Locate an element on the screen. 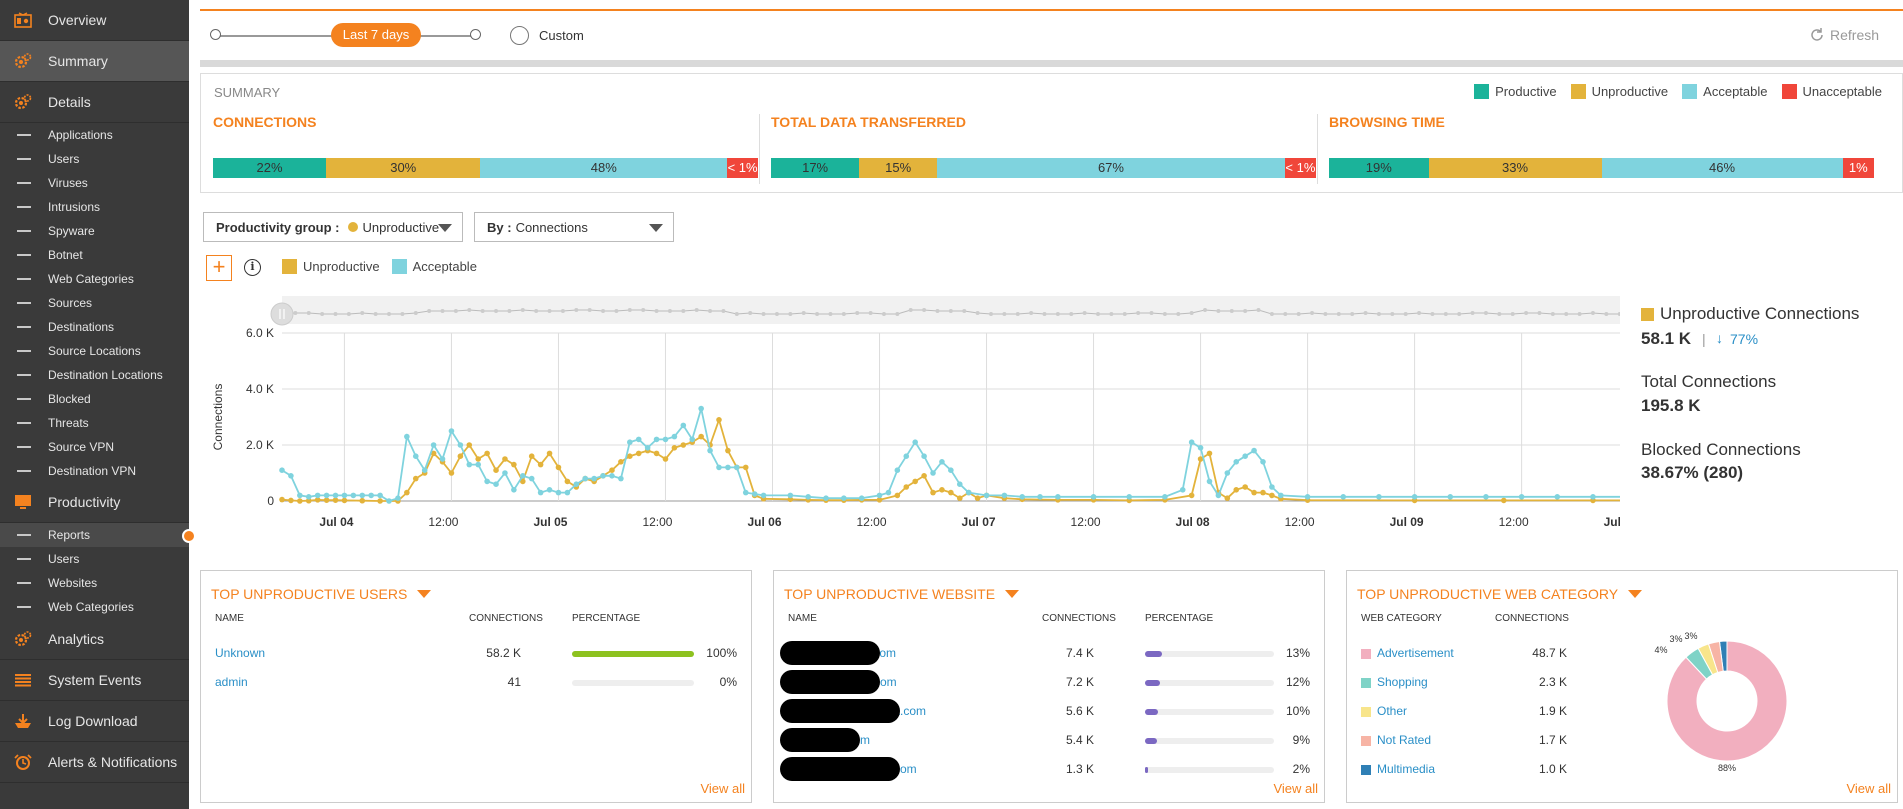  productivity-group-dropdown: Productivity group : Unproductive is located at coordinates (333, 227).